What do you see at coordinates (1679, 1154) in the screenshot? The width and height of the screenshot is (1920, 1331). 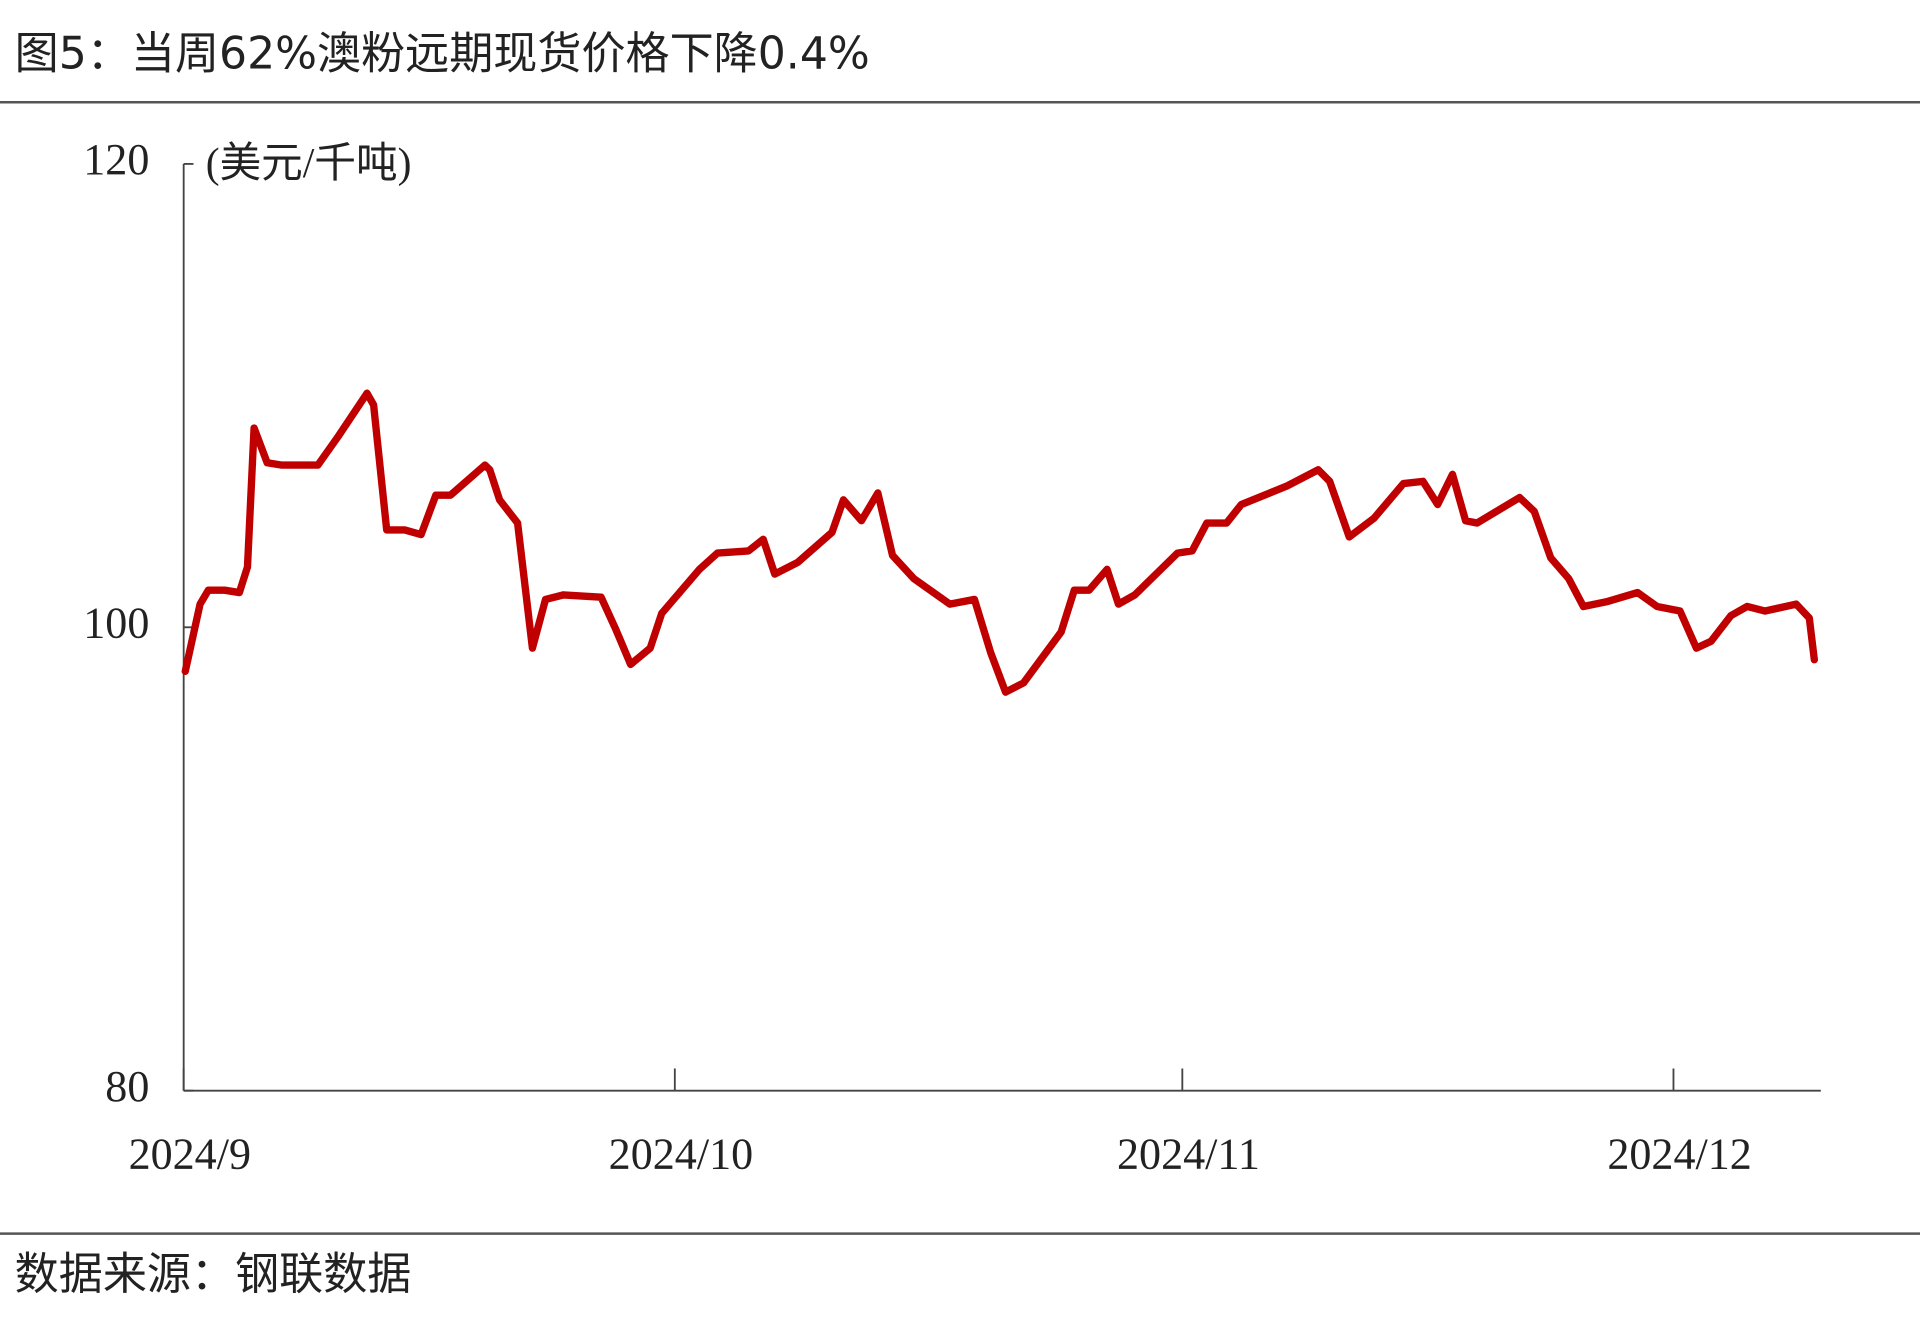 I see `x-tick-label: 2024/12` at bounding box center [1679, 1154].